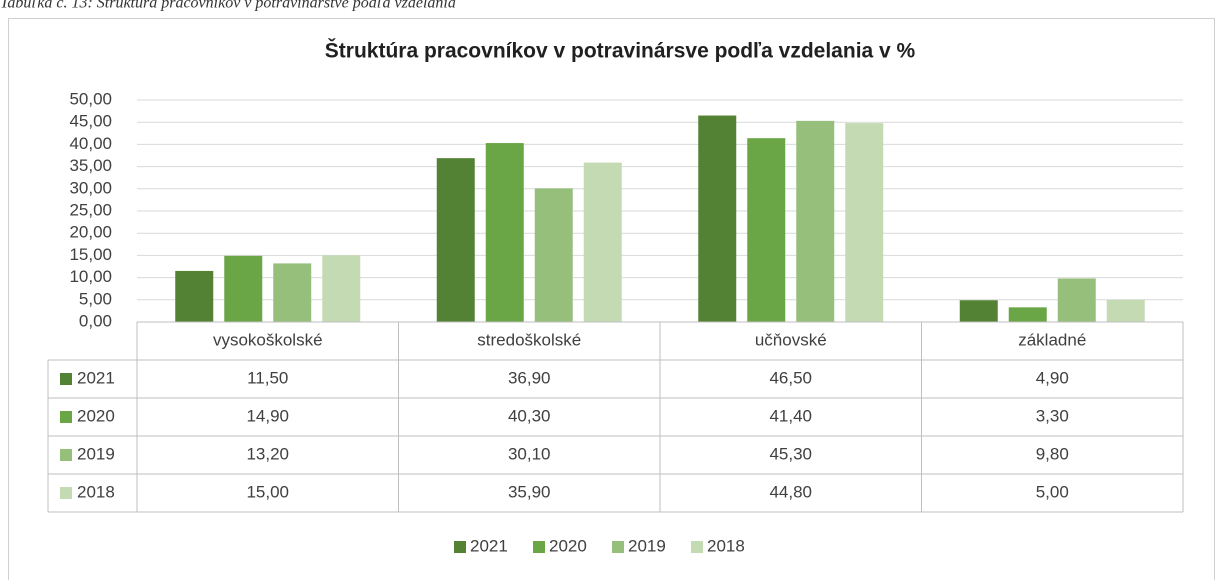  Describe the element at coordinates (96, 453) in the screenshot. I see `series-label: 2019` at that location.